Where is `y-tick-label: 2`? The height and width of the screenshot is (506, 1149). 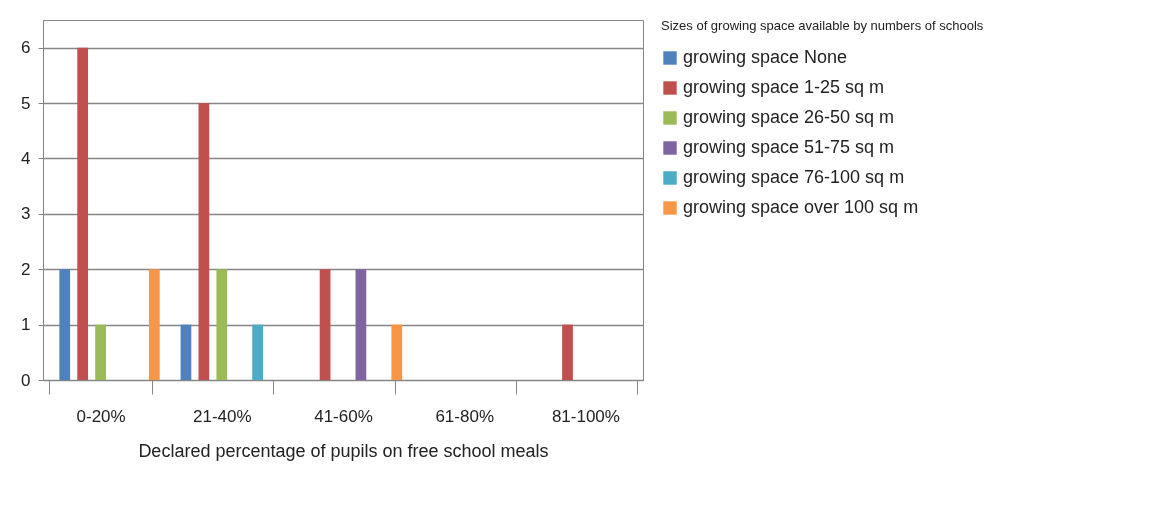
y-tick-label: 2 is located at coordinates (26, 269).